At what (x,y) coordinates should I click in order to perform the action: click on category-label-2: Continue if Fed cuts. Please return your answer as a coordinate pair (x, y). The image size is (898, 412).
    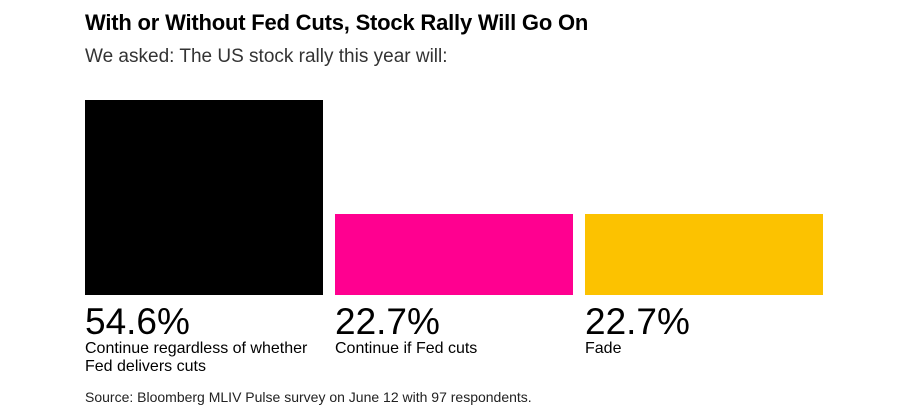
    Looking at the image, I should click on (406, 348).